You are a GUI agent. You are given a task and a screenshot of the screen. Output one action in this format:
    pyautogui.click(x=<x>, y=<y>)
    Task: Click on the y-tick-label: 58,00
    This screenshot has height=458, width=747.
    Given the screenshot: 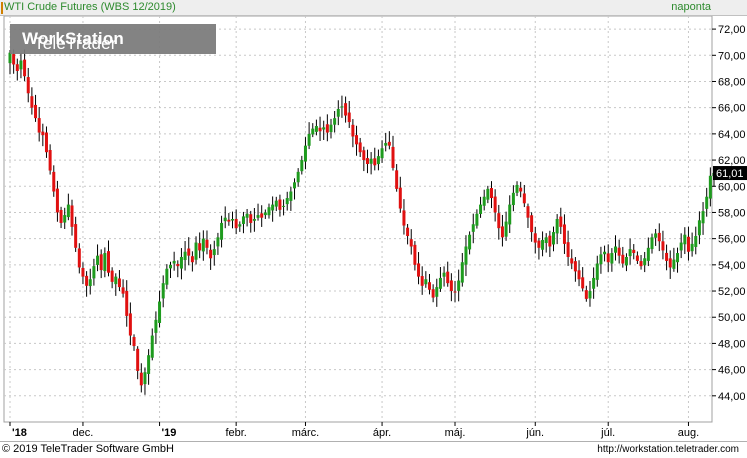 What is the action you would take?
    pyautogui.click(x=732, y=213)
    